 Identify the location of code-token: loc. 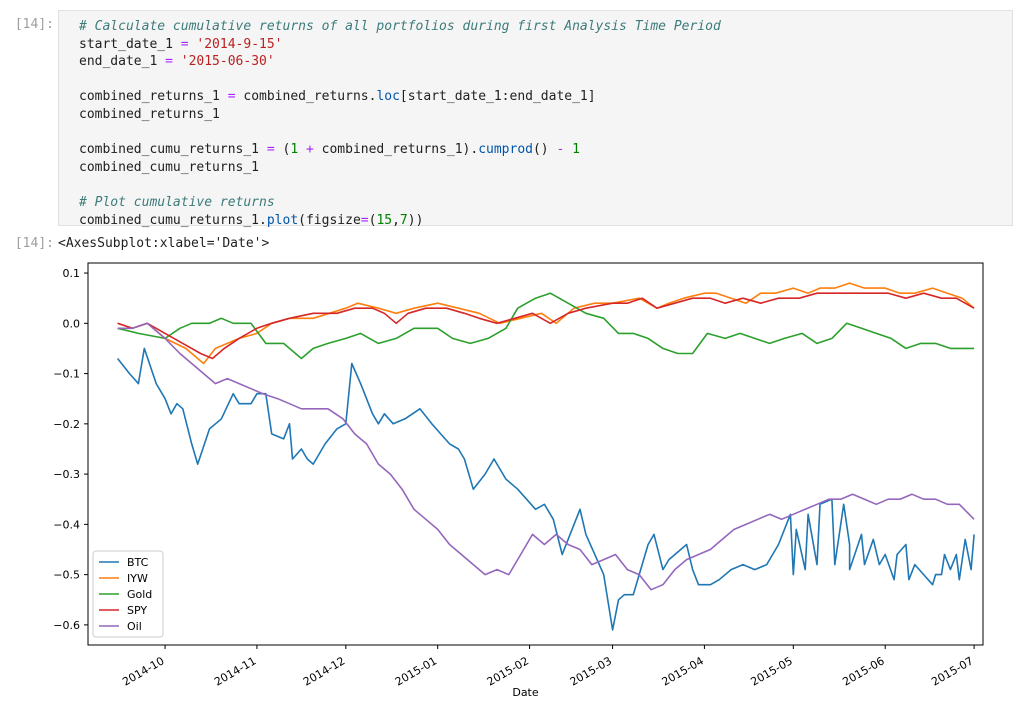
(388, 97).